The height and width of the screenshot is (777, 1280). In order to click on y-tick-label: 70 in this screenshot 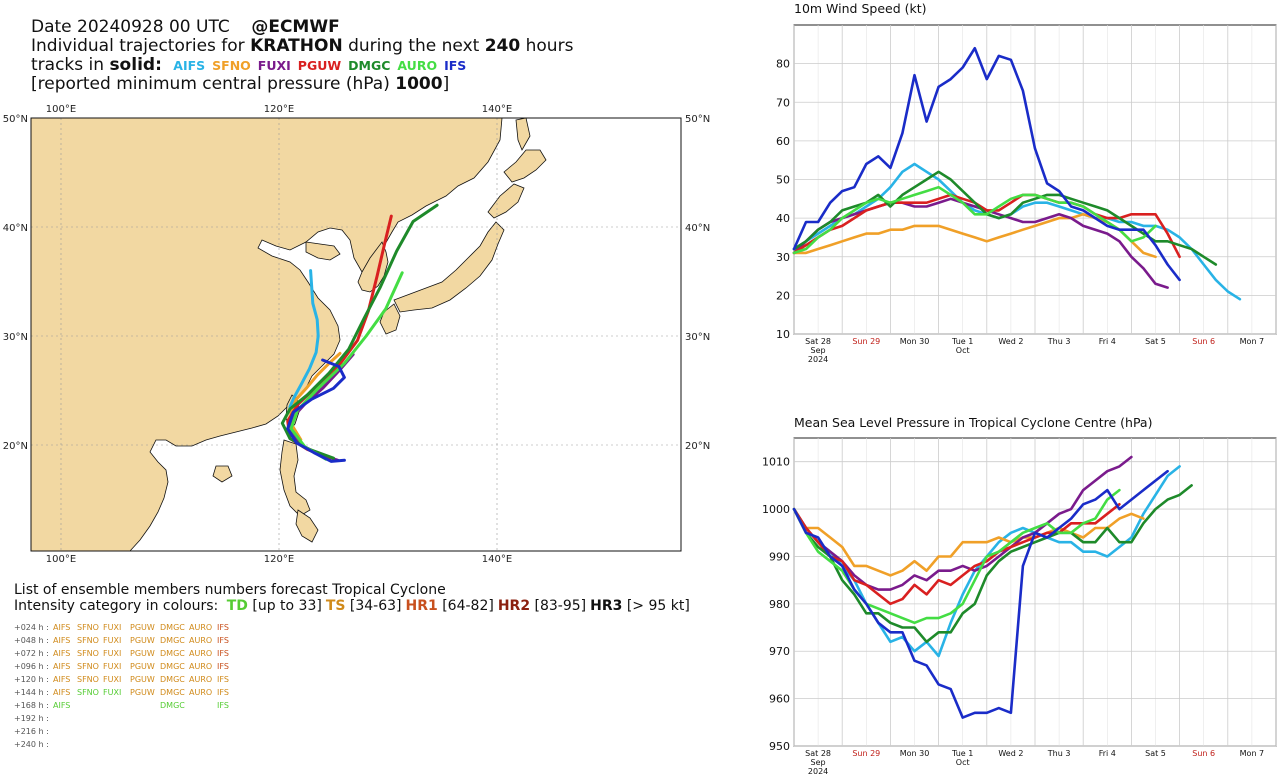, I will do `click(783, 102)`.